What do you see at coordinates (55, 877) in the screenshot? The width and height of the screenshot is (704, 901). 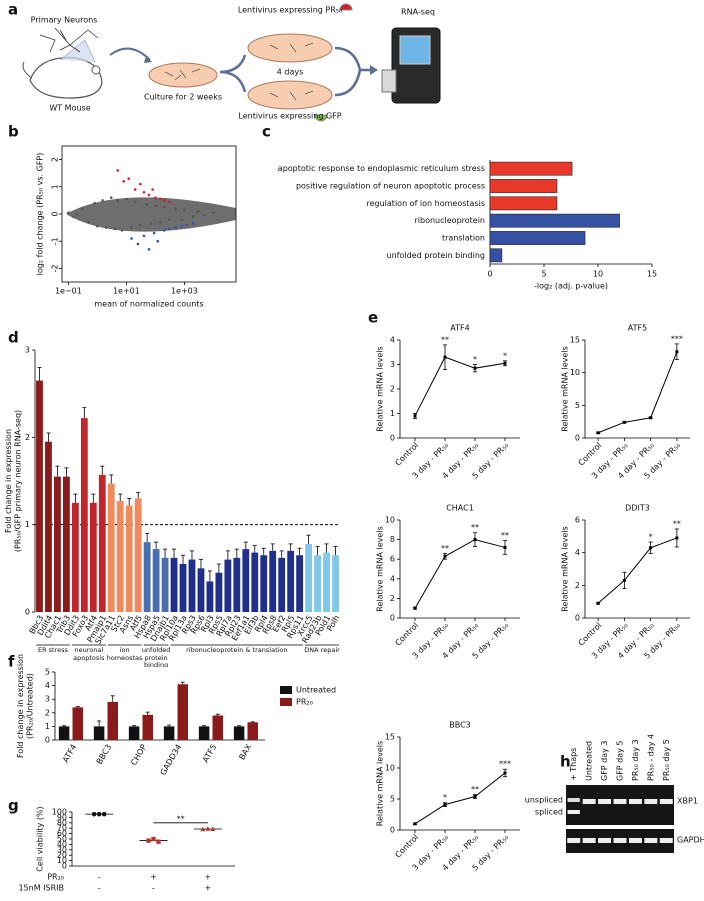 I see `condition-label: PR₂₀` at bounding box center [55, 877].